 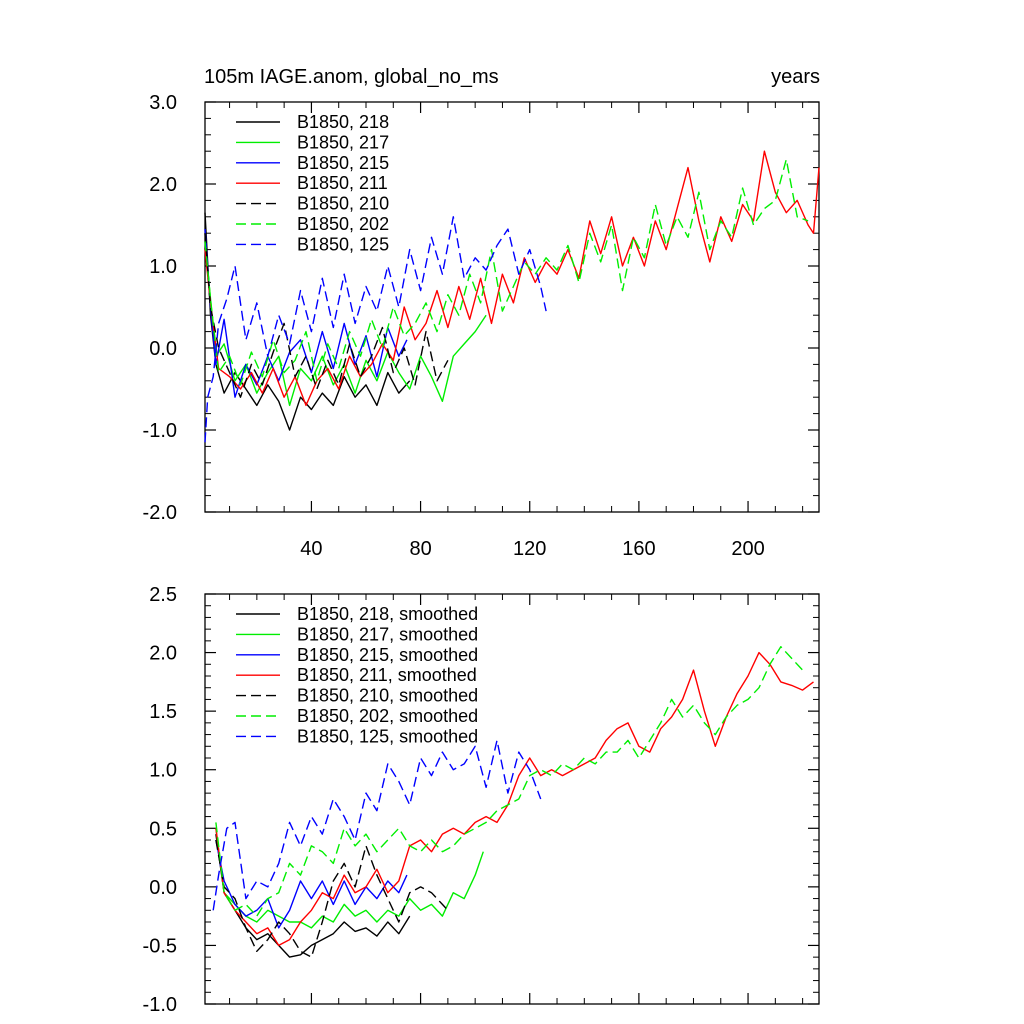 What do you see at coordinates (638, 549) in the screenshot?
I see `top-xtick-label: 160` at bounding box center [638, 549].